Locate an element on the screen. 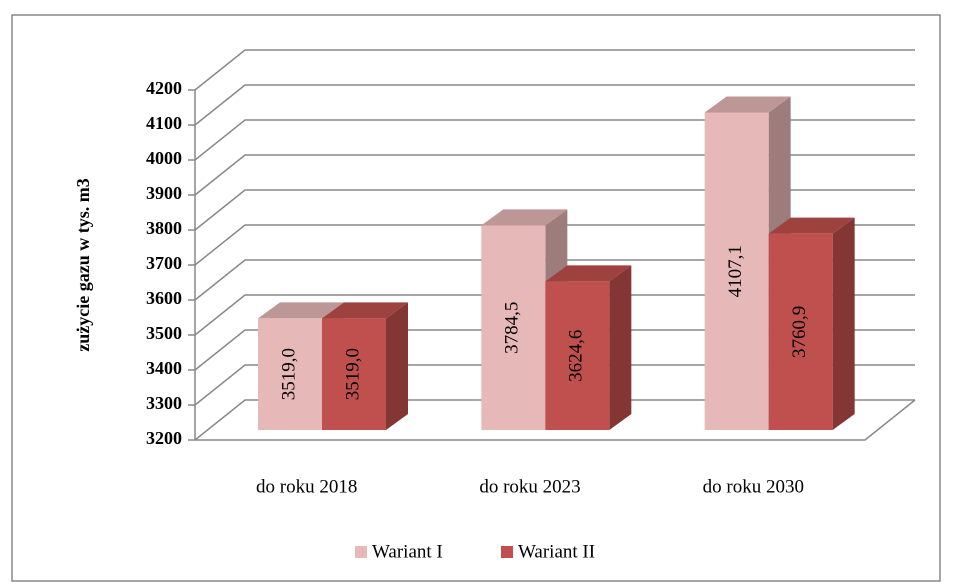  x-tick-label: do roku 2030 is located at coordinates (753, 486).